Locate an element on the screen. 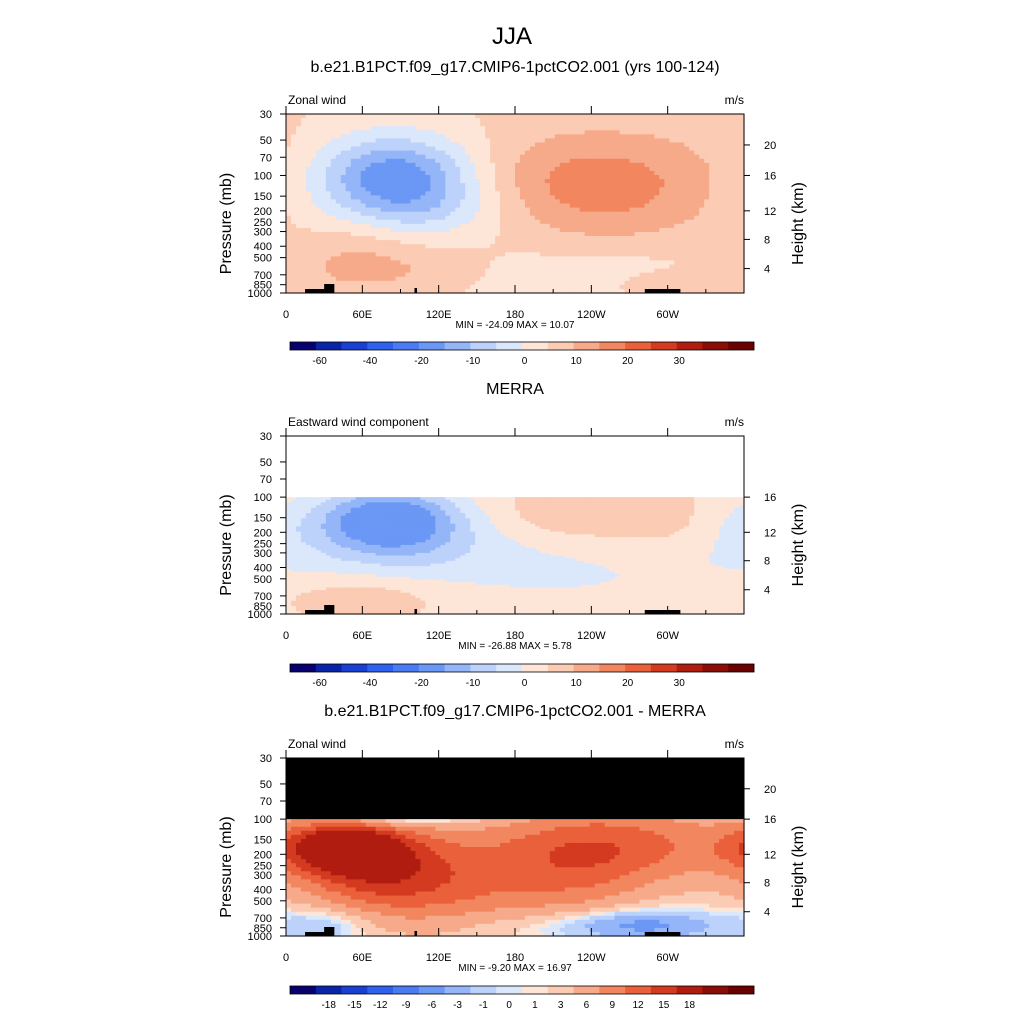 Image resolution: width=1024 pixels, height=1024 pixels. colorbar-swatch is located at coordinates (741, 346).